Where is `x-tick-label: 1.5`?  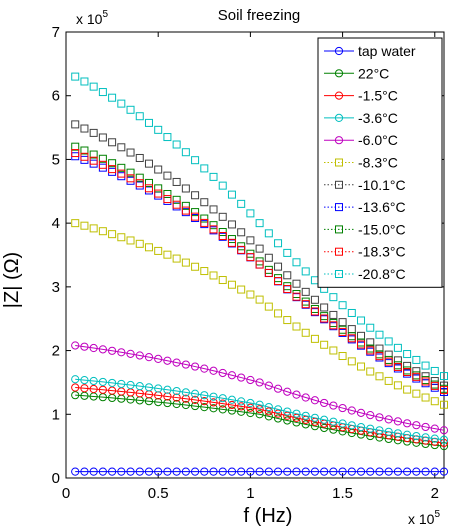
x-tick-label: 1.5 is located at coordinates (342, 493).